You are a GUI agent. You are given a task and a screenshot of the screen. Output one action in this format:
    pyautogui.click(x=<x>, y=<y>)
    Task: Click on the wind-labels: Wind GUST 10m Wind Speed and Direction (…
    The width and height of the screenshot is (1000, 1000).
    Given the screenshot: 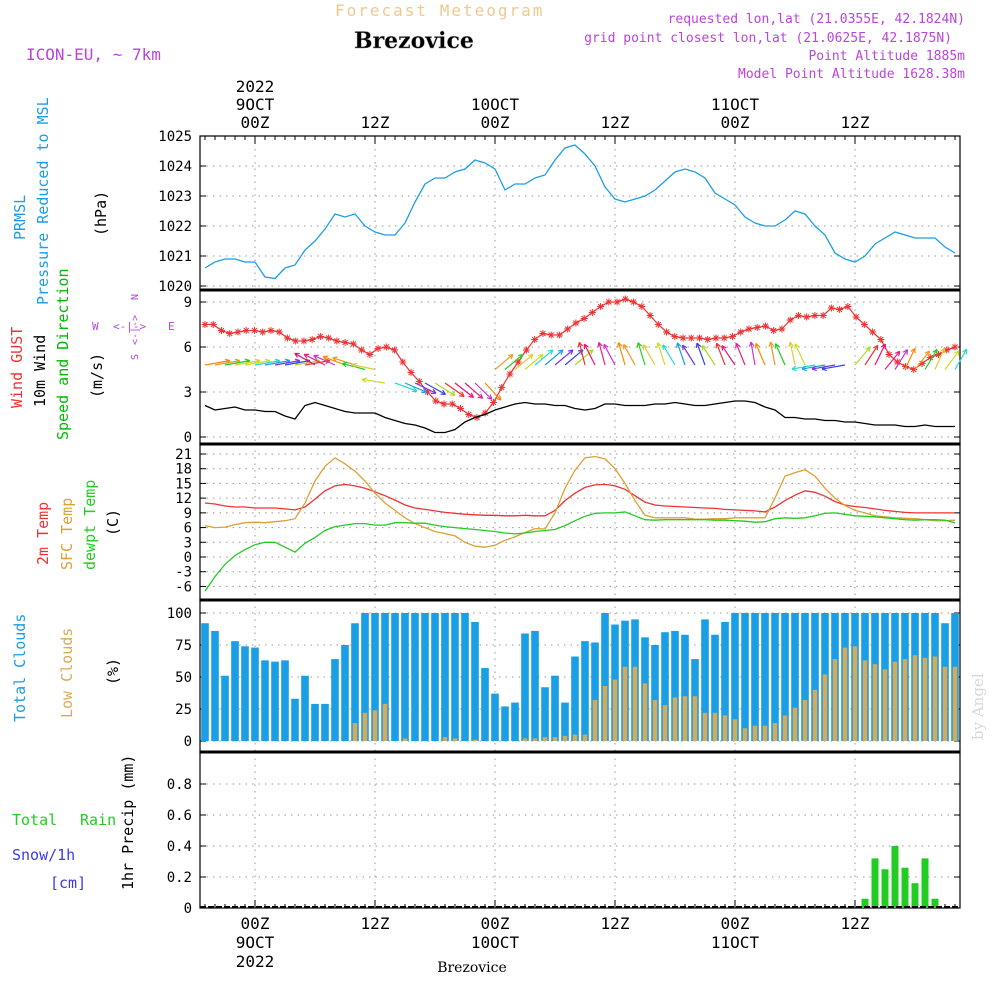 What is the action you would take?
    pyautogui.click(x=91, y=354)
    